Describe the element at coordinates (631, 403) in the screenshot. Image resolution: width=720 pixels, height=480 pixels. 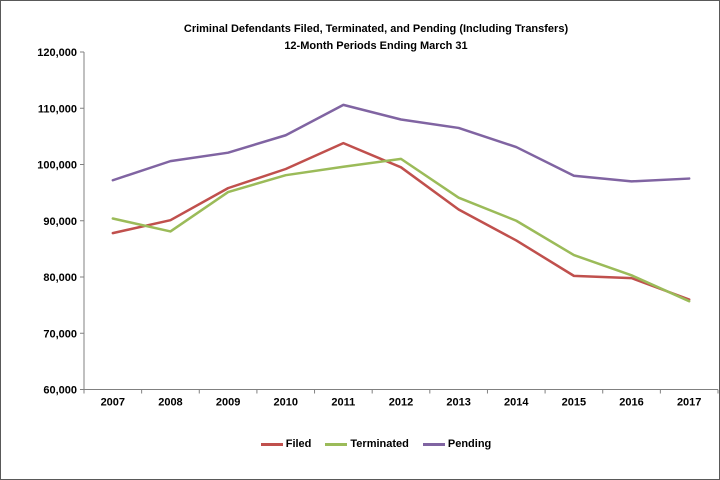
I see `x-axis-tick-label: 2016` at that location.